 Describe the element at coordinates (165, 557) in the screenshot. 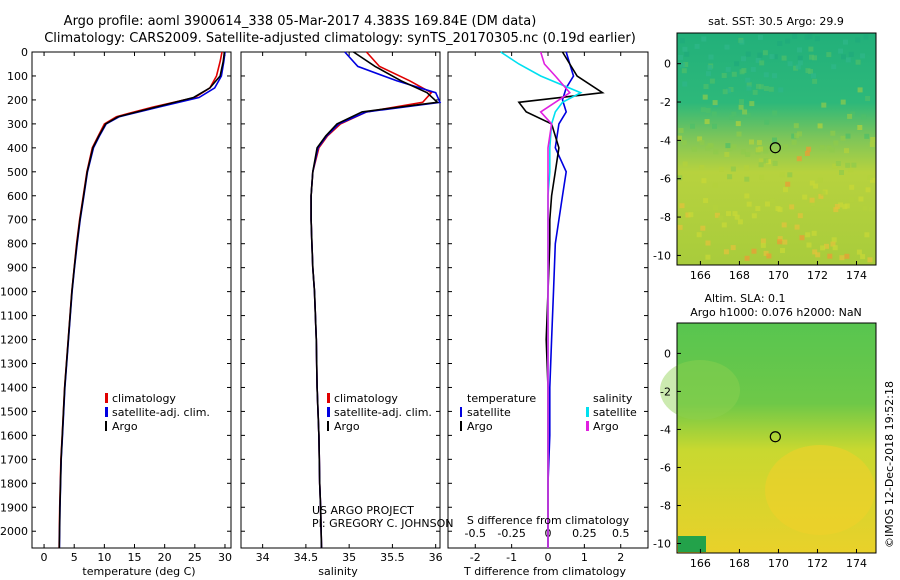

I see `x-tick-label: 20` at that location.